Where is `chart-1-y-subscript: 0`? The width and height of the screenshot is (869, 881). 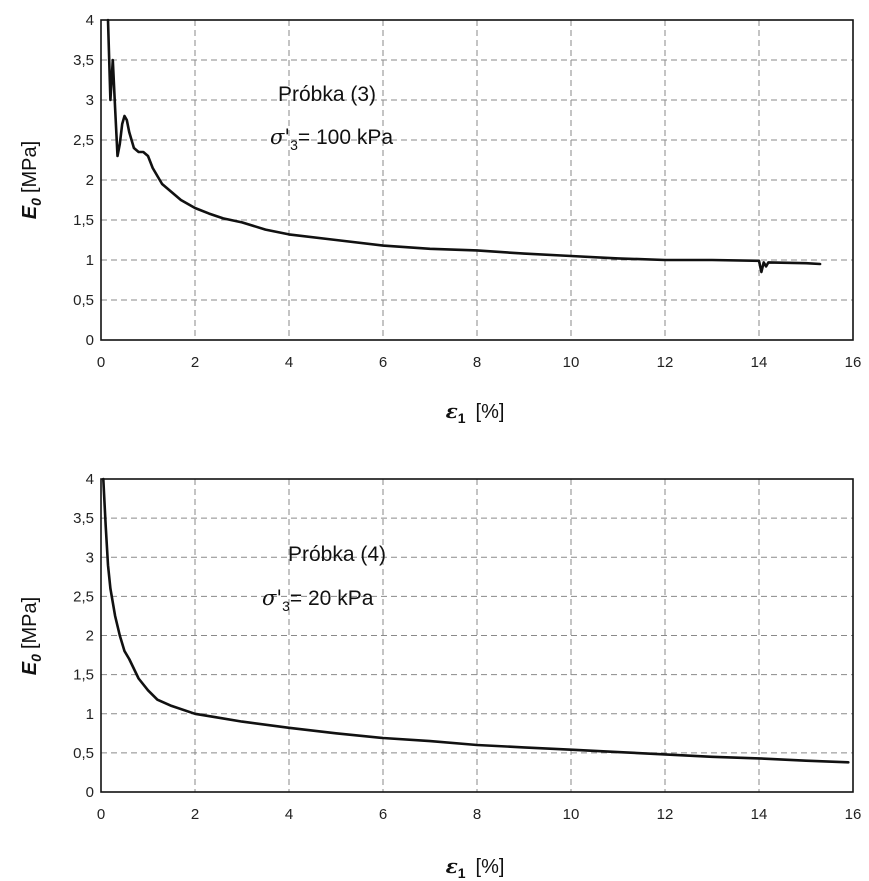 chart-1-y-subscript: 0 is located at coordinates (36, 202).